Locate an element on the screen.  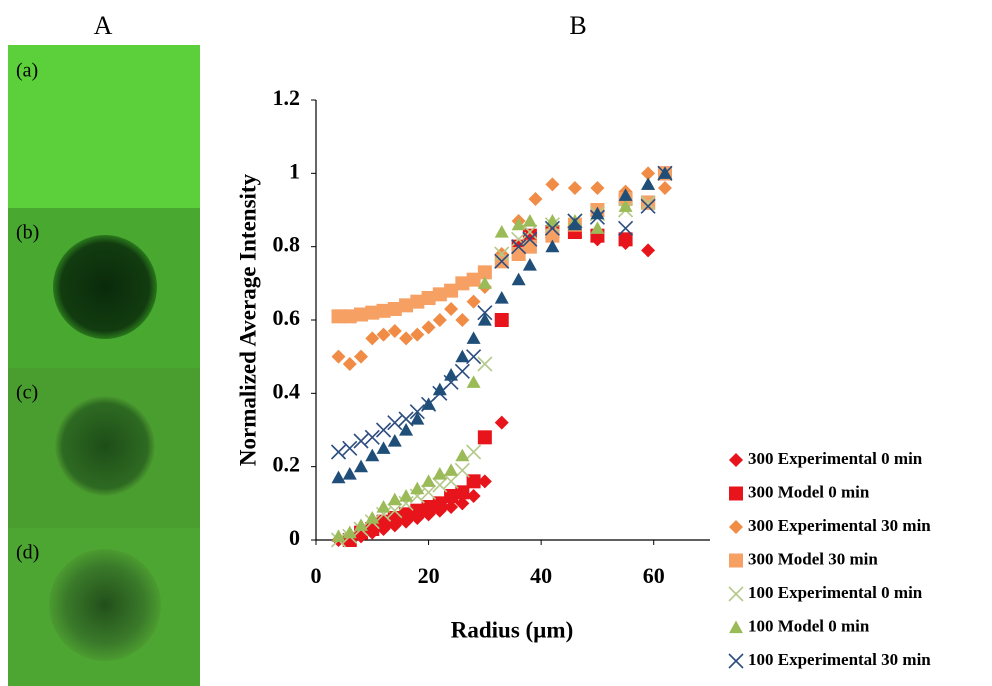
image-label: (d) is located at coordinates (27, 553).